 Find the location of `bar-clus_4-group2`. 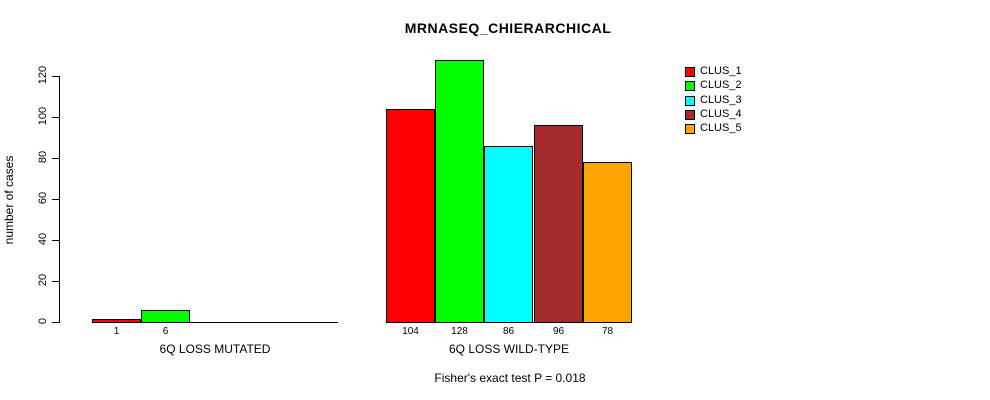

bar-clus_4-group2 is located at coordinates (558, 224).